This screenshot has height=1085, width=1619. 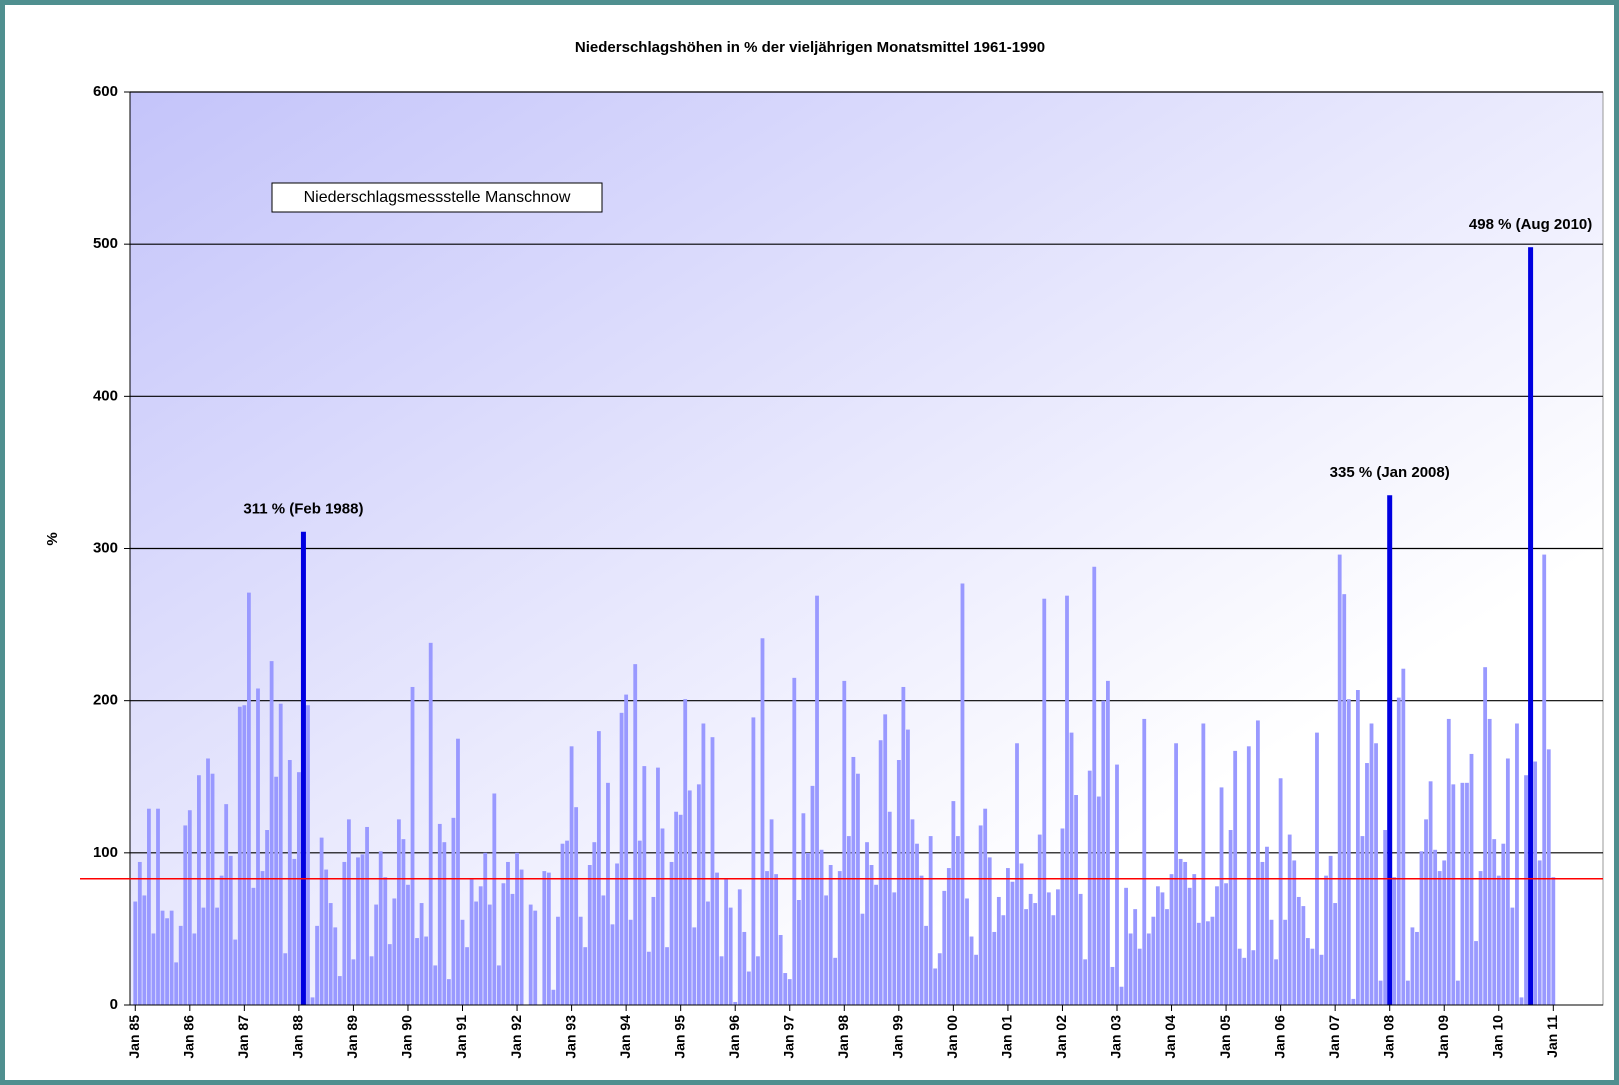 I want to click on x-tick-label: Jan 86, so click(x=189, y=1037).